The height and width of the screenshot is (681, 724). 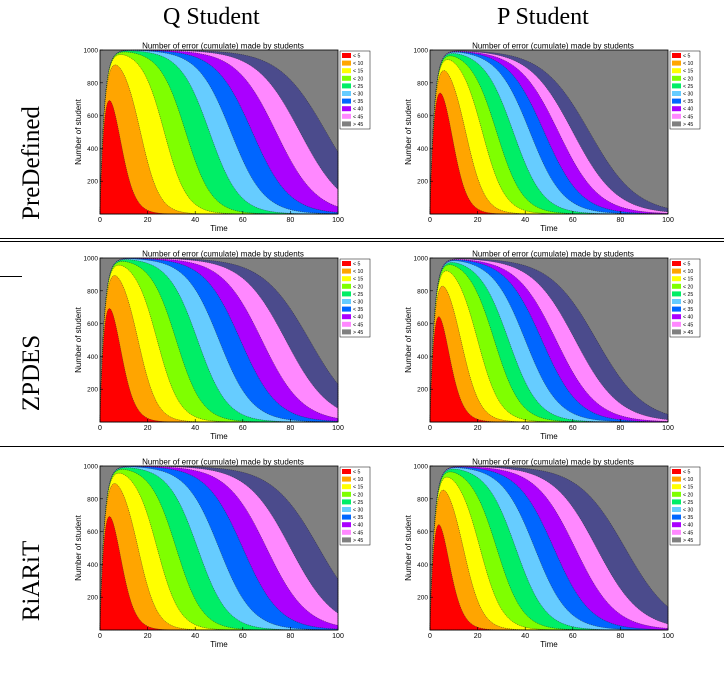 What do you see at coordinates (92, 83) in the screenshot?
I see `y-tick-label: 800` at bounding box center [92, 83].